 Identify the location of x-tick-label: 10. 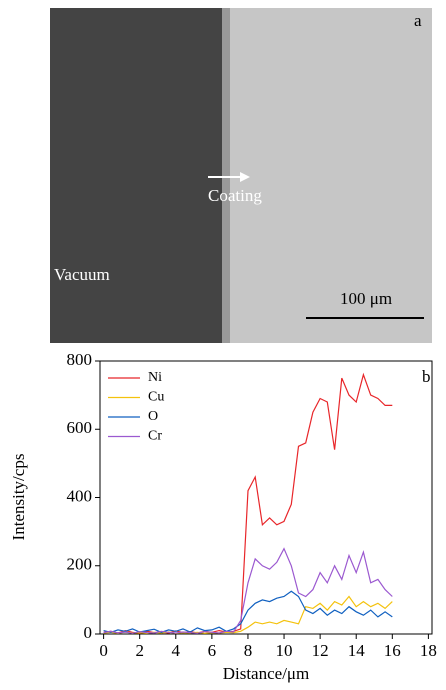
(284, 650).